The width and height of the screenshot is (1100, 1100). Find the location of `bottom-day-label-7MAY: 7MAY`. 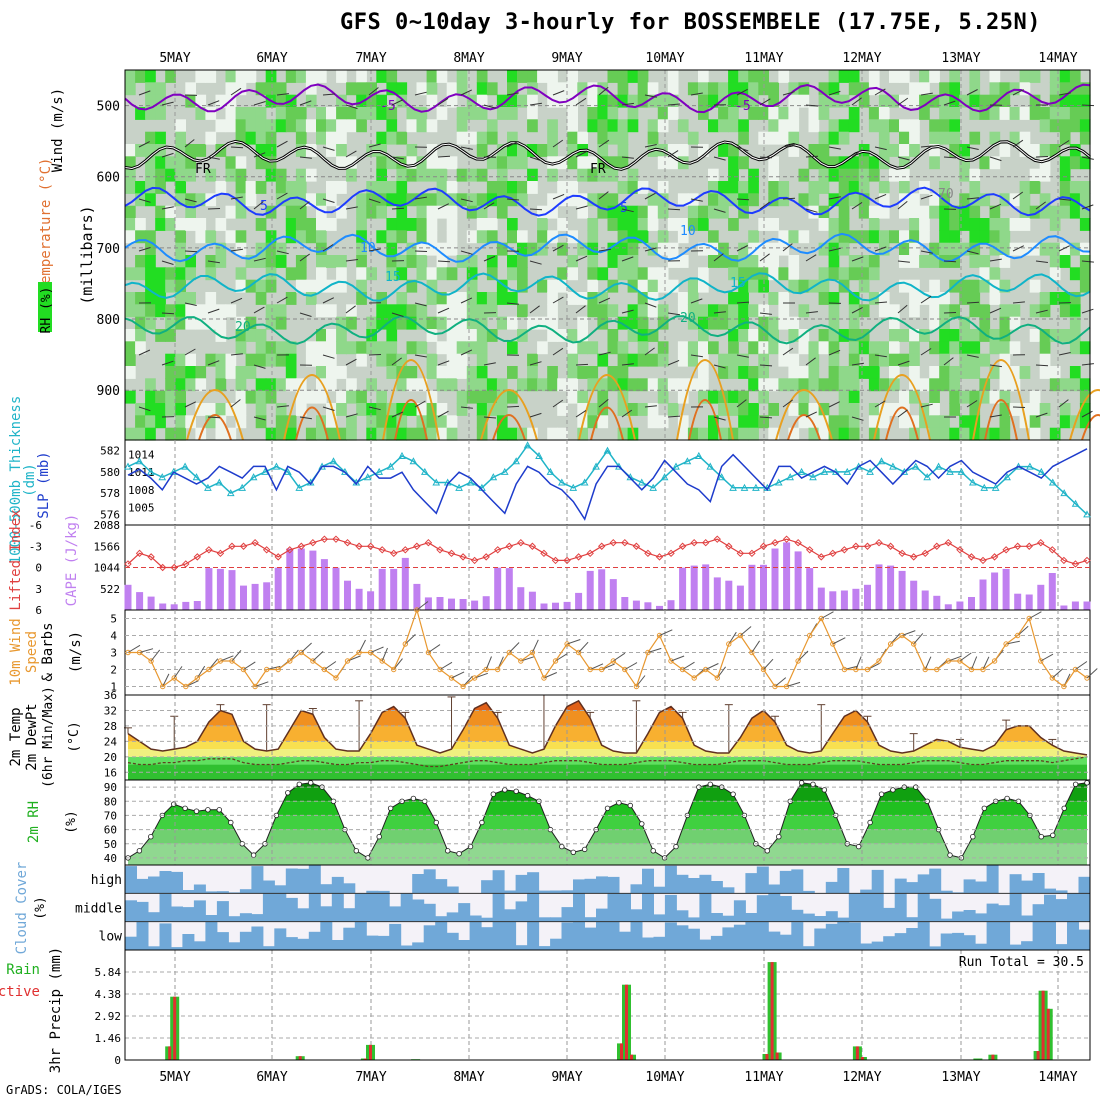

bottom-day-label-7MAY: 7MAY is located at coordinates (370, 1077).